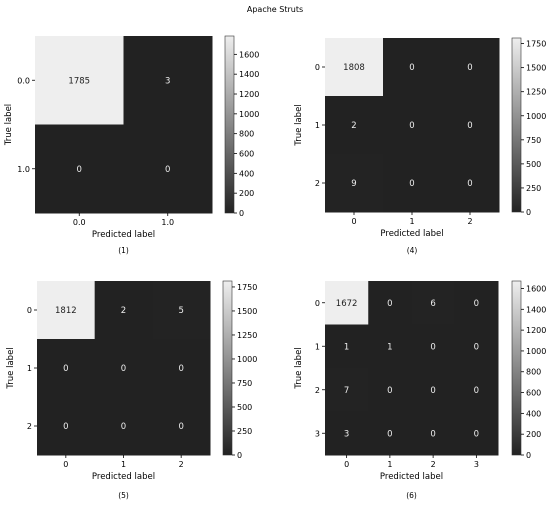 The height and width of the screenshot is (509, 550). What do you see at coordinates (23, 169) in the screenshot?
I see `y-tick-label: 1.0` at bounding box center [23, 169].